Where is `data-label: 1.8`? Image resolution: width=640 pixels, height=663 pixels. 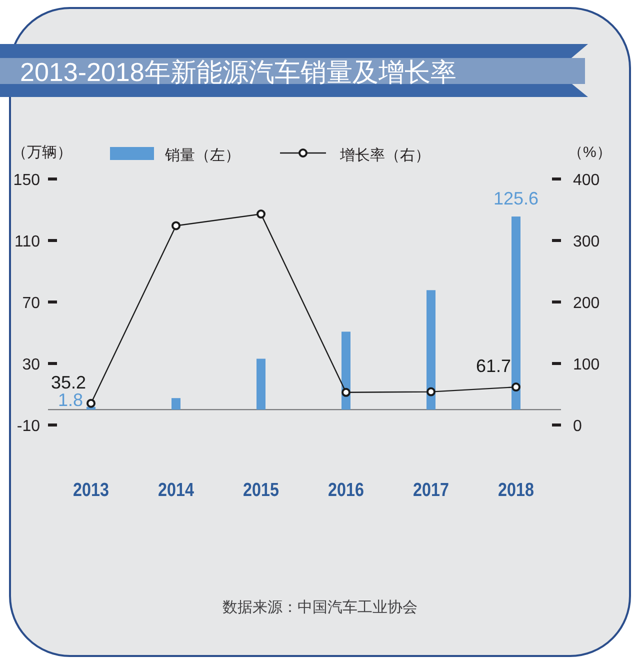 data-label: 1.8 is located at coordinates (70, 400).